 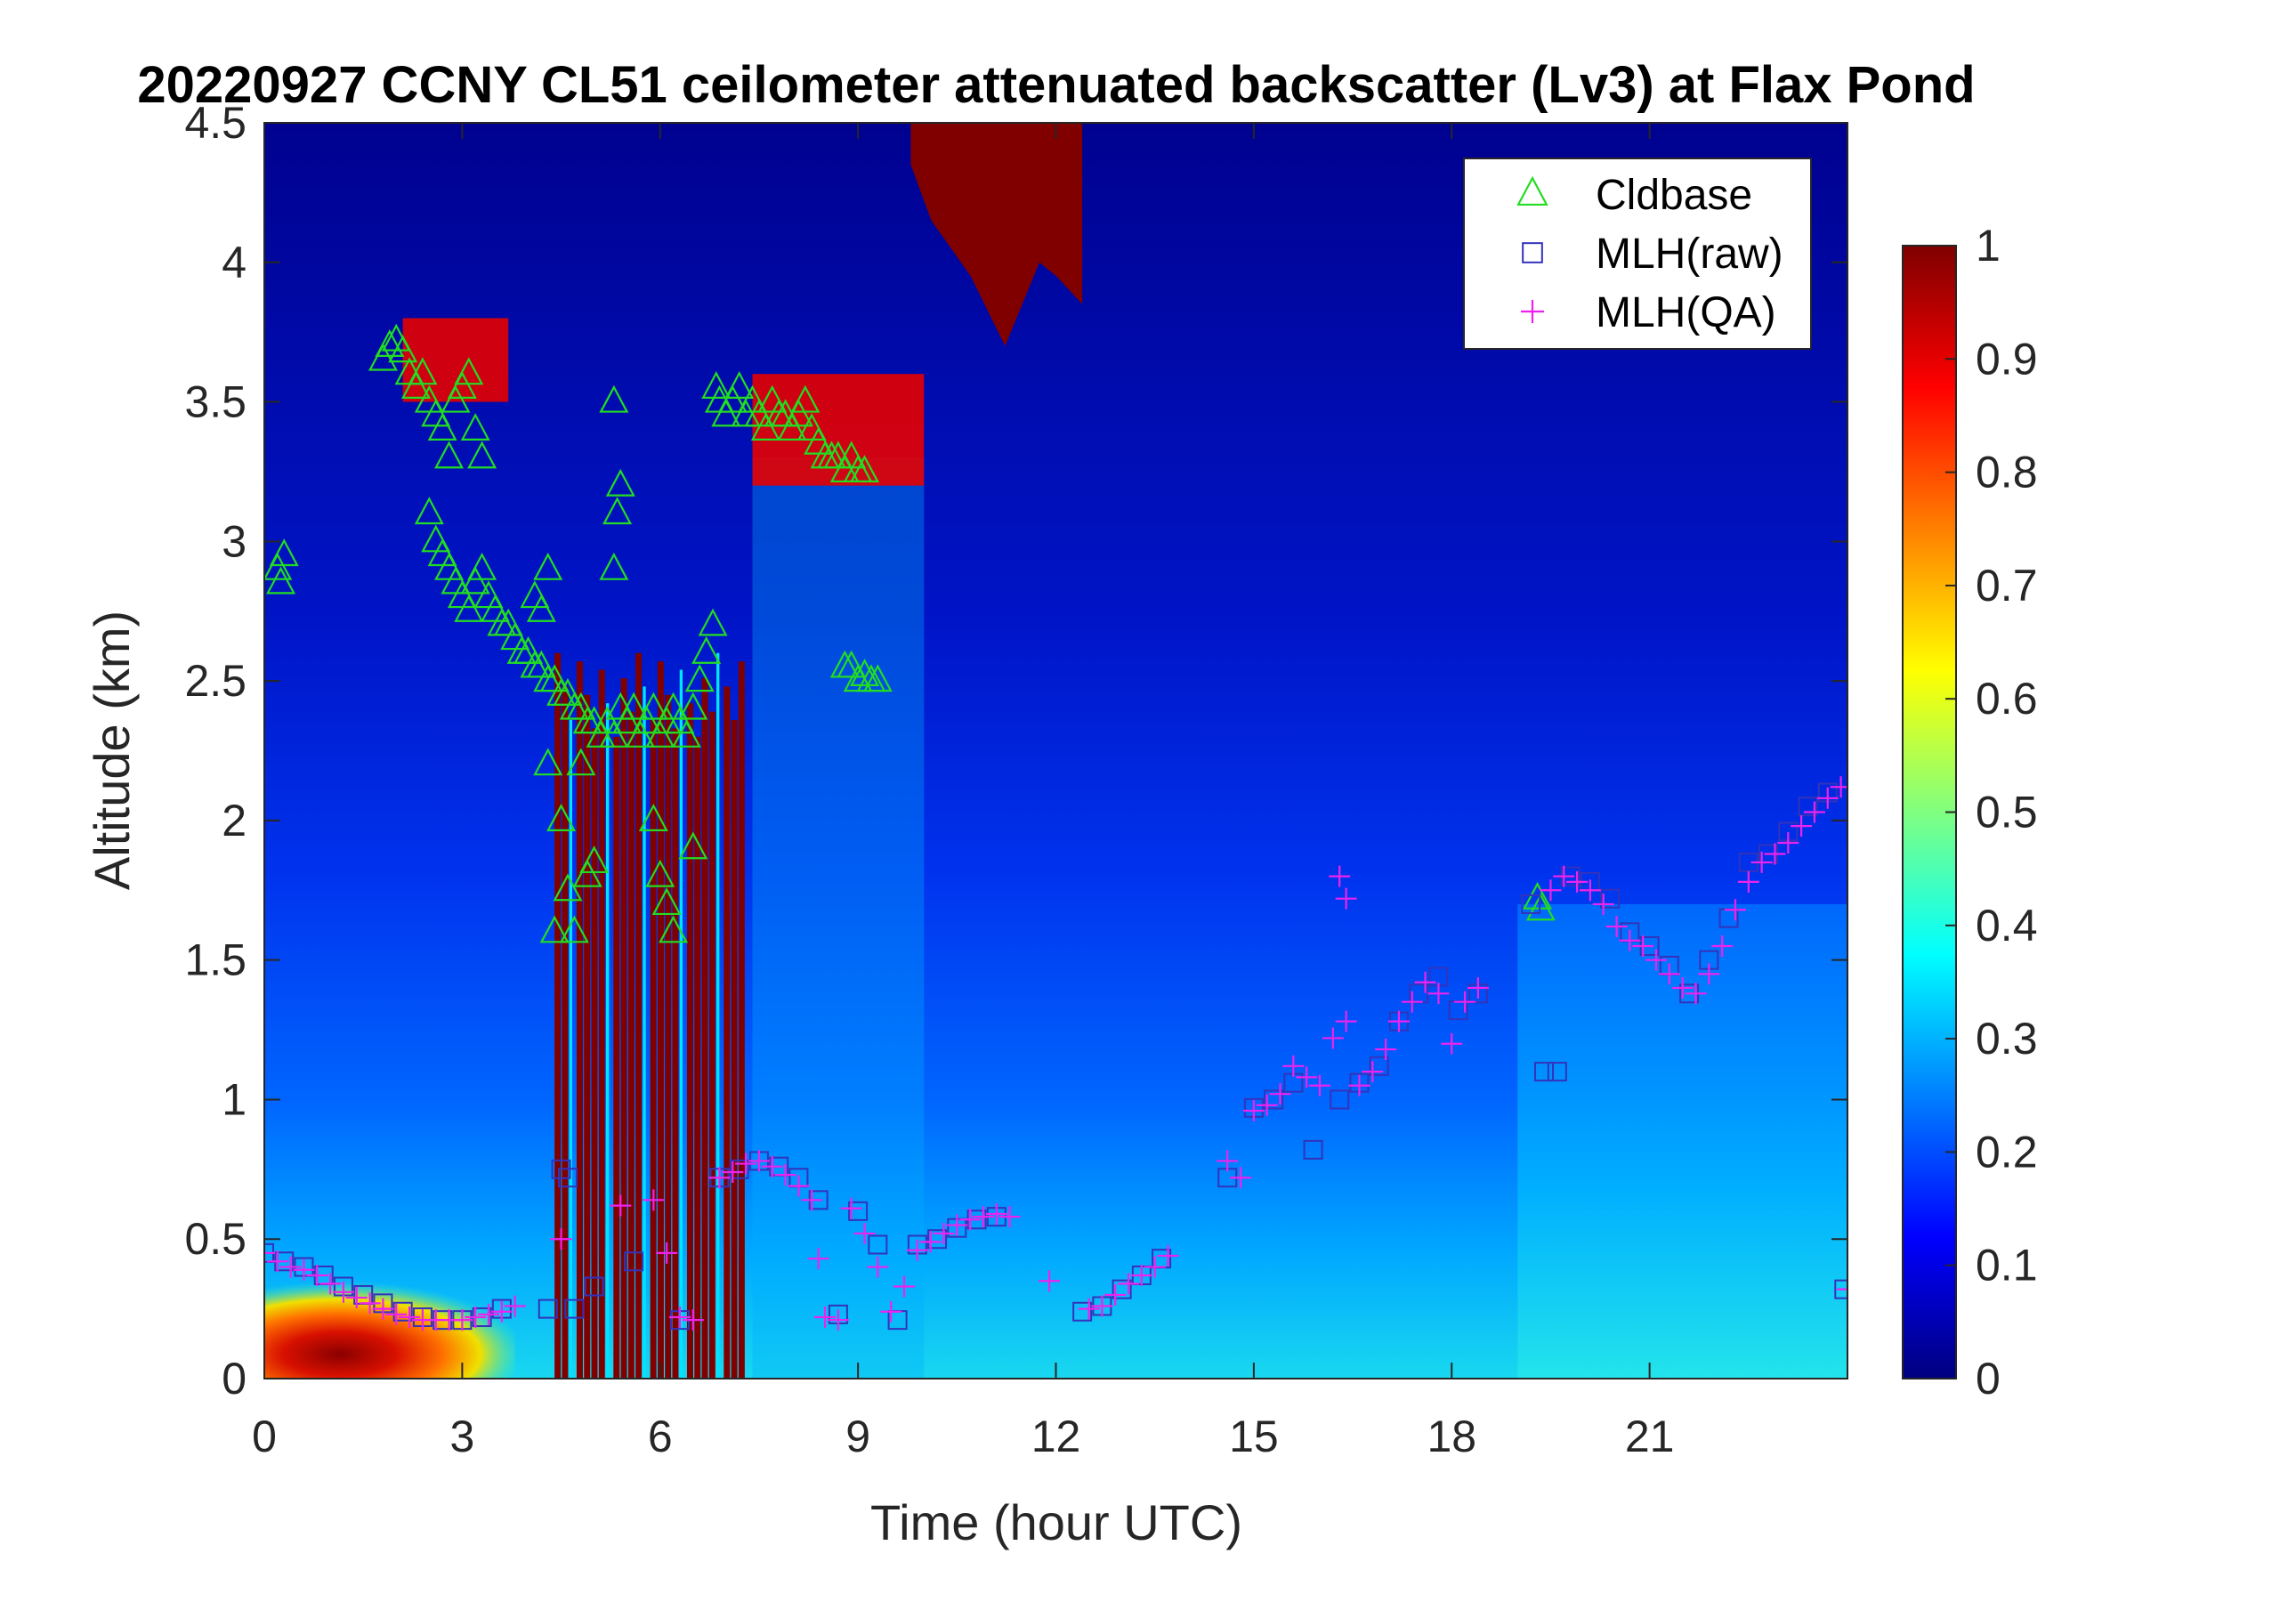 I want to click on colorbar-tick-label: 0.5, so click(x=2007, y=813).